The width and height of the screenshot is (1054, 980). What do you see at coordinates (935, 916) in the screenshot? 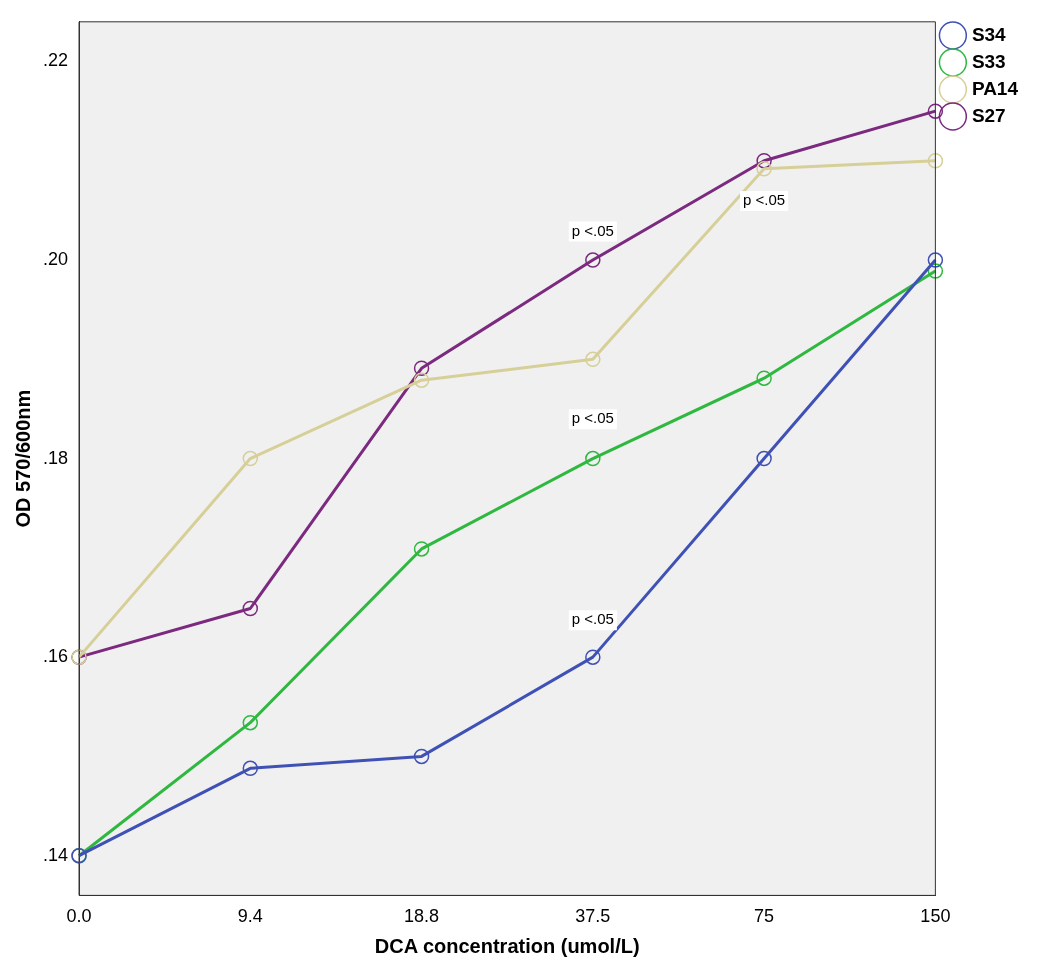
I see `x-tick-label: 150` at bounding box center [935, 916].